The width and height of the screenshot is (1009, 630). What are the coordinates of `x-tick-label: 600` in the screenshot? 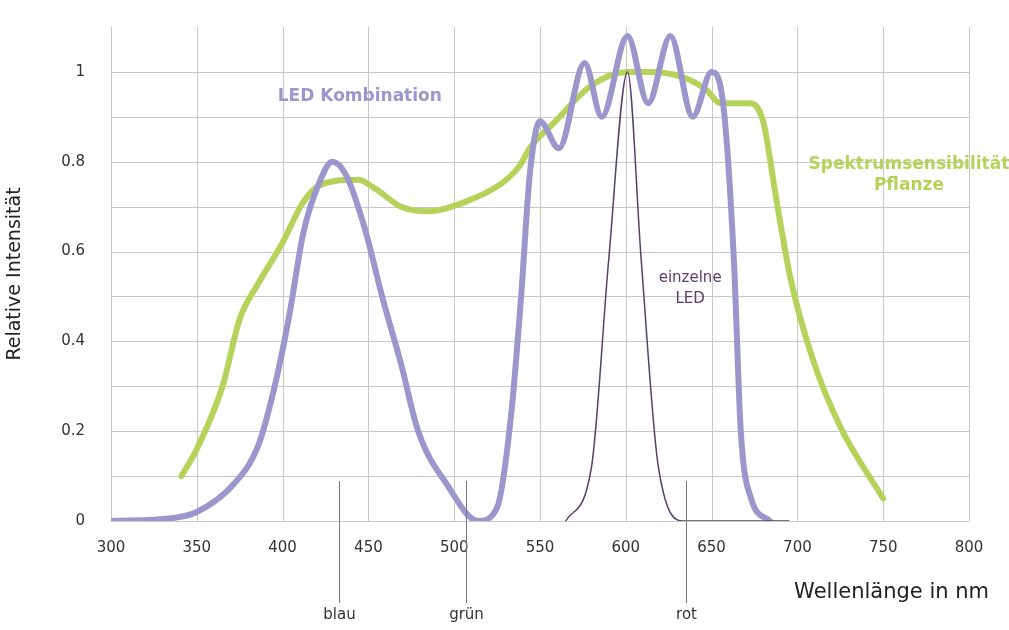 It's located at (626, 546).